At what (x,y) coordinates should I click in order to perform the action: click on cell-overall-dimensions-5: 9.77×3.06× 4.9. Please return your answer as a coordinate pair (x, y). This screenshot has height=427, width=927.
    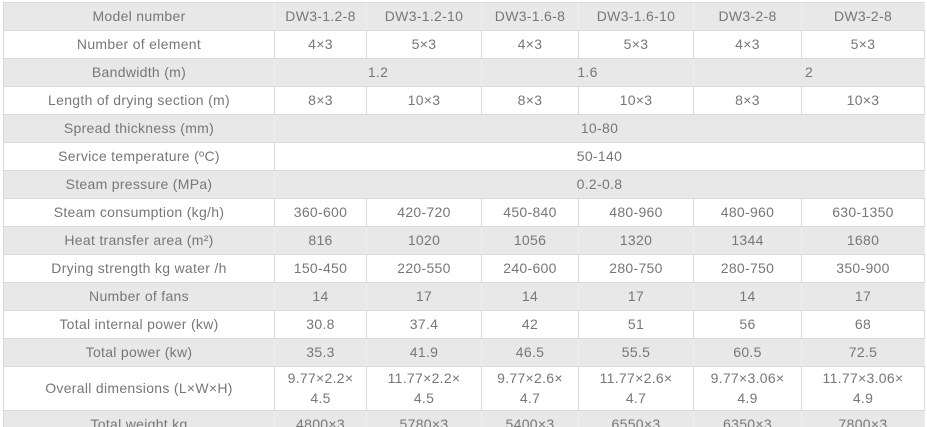
    Looking at the image, I should click on (747, 388).